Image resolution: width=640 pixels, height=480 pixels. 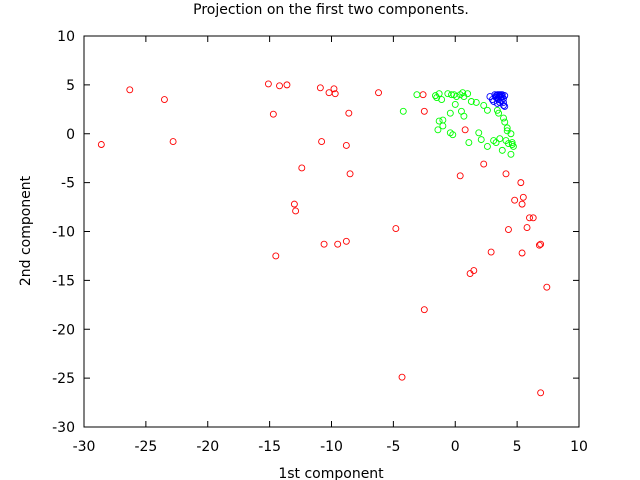 I want to click on x-tick-label: -25, so click(x=145, y=447).